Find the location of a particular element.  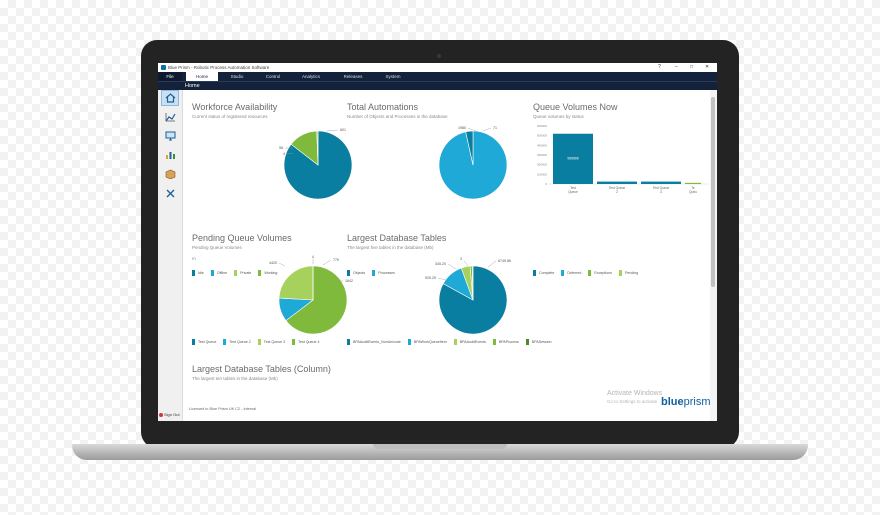

largest-legend-item-bpaworkqueueitem: BPAWorkQueueItem is located at coordinates (427, 342).